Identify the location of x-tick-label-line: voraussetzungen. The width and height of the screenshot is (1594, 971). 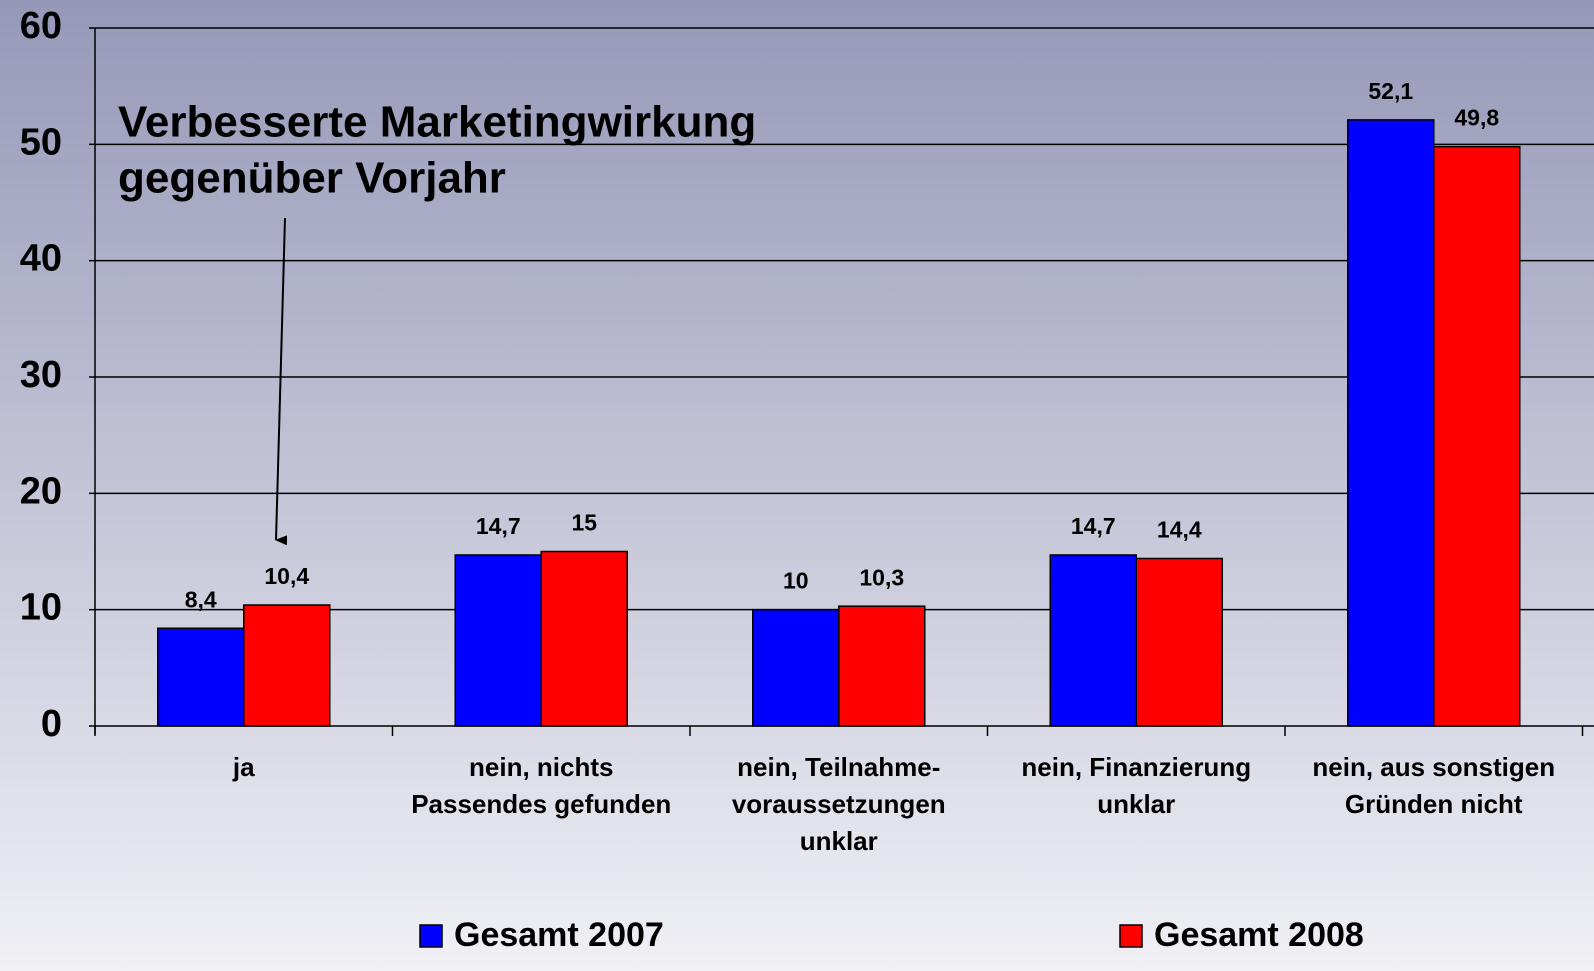
(839, 804).